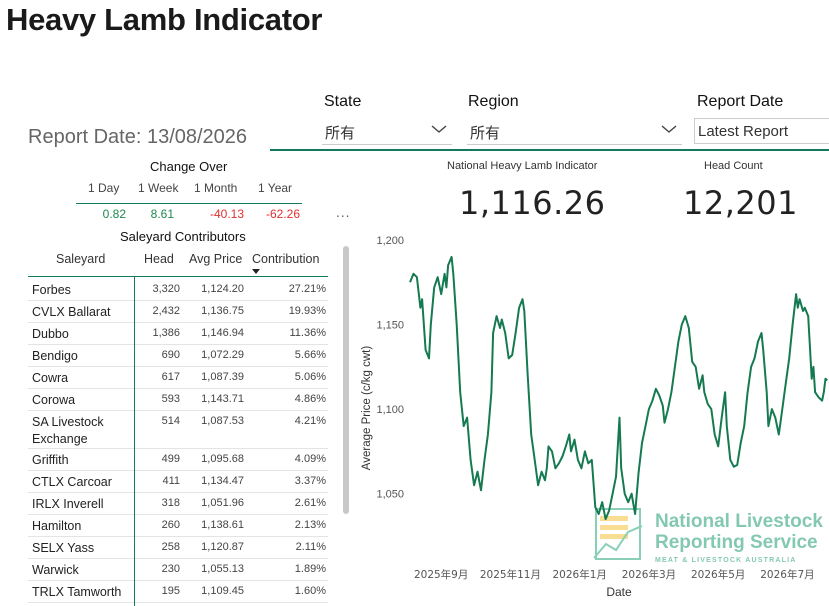 The height and width of the screenshot is (606, 829). What do you see at coordinates (166, 289) in the screenshot?
I see `cell-head-count: 3,320` at bounding box center [166, 289].